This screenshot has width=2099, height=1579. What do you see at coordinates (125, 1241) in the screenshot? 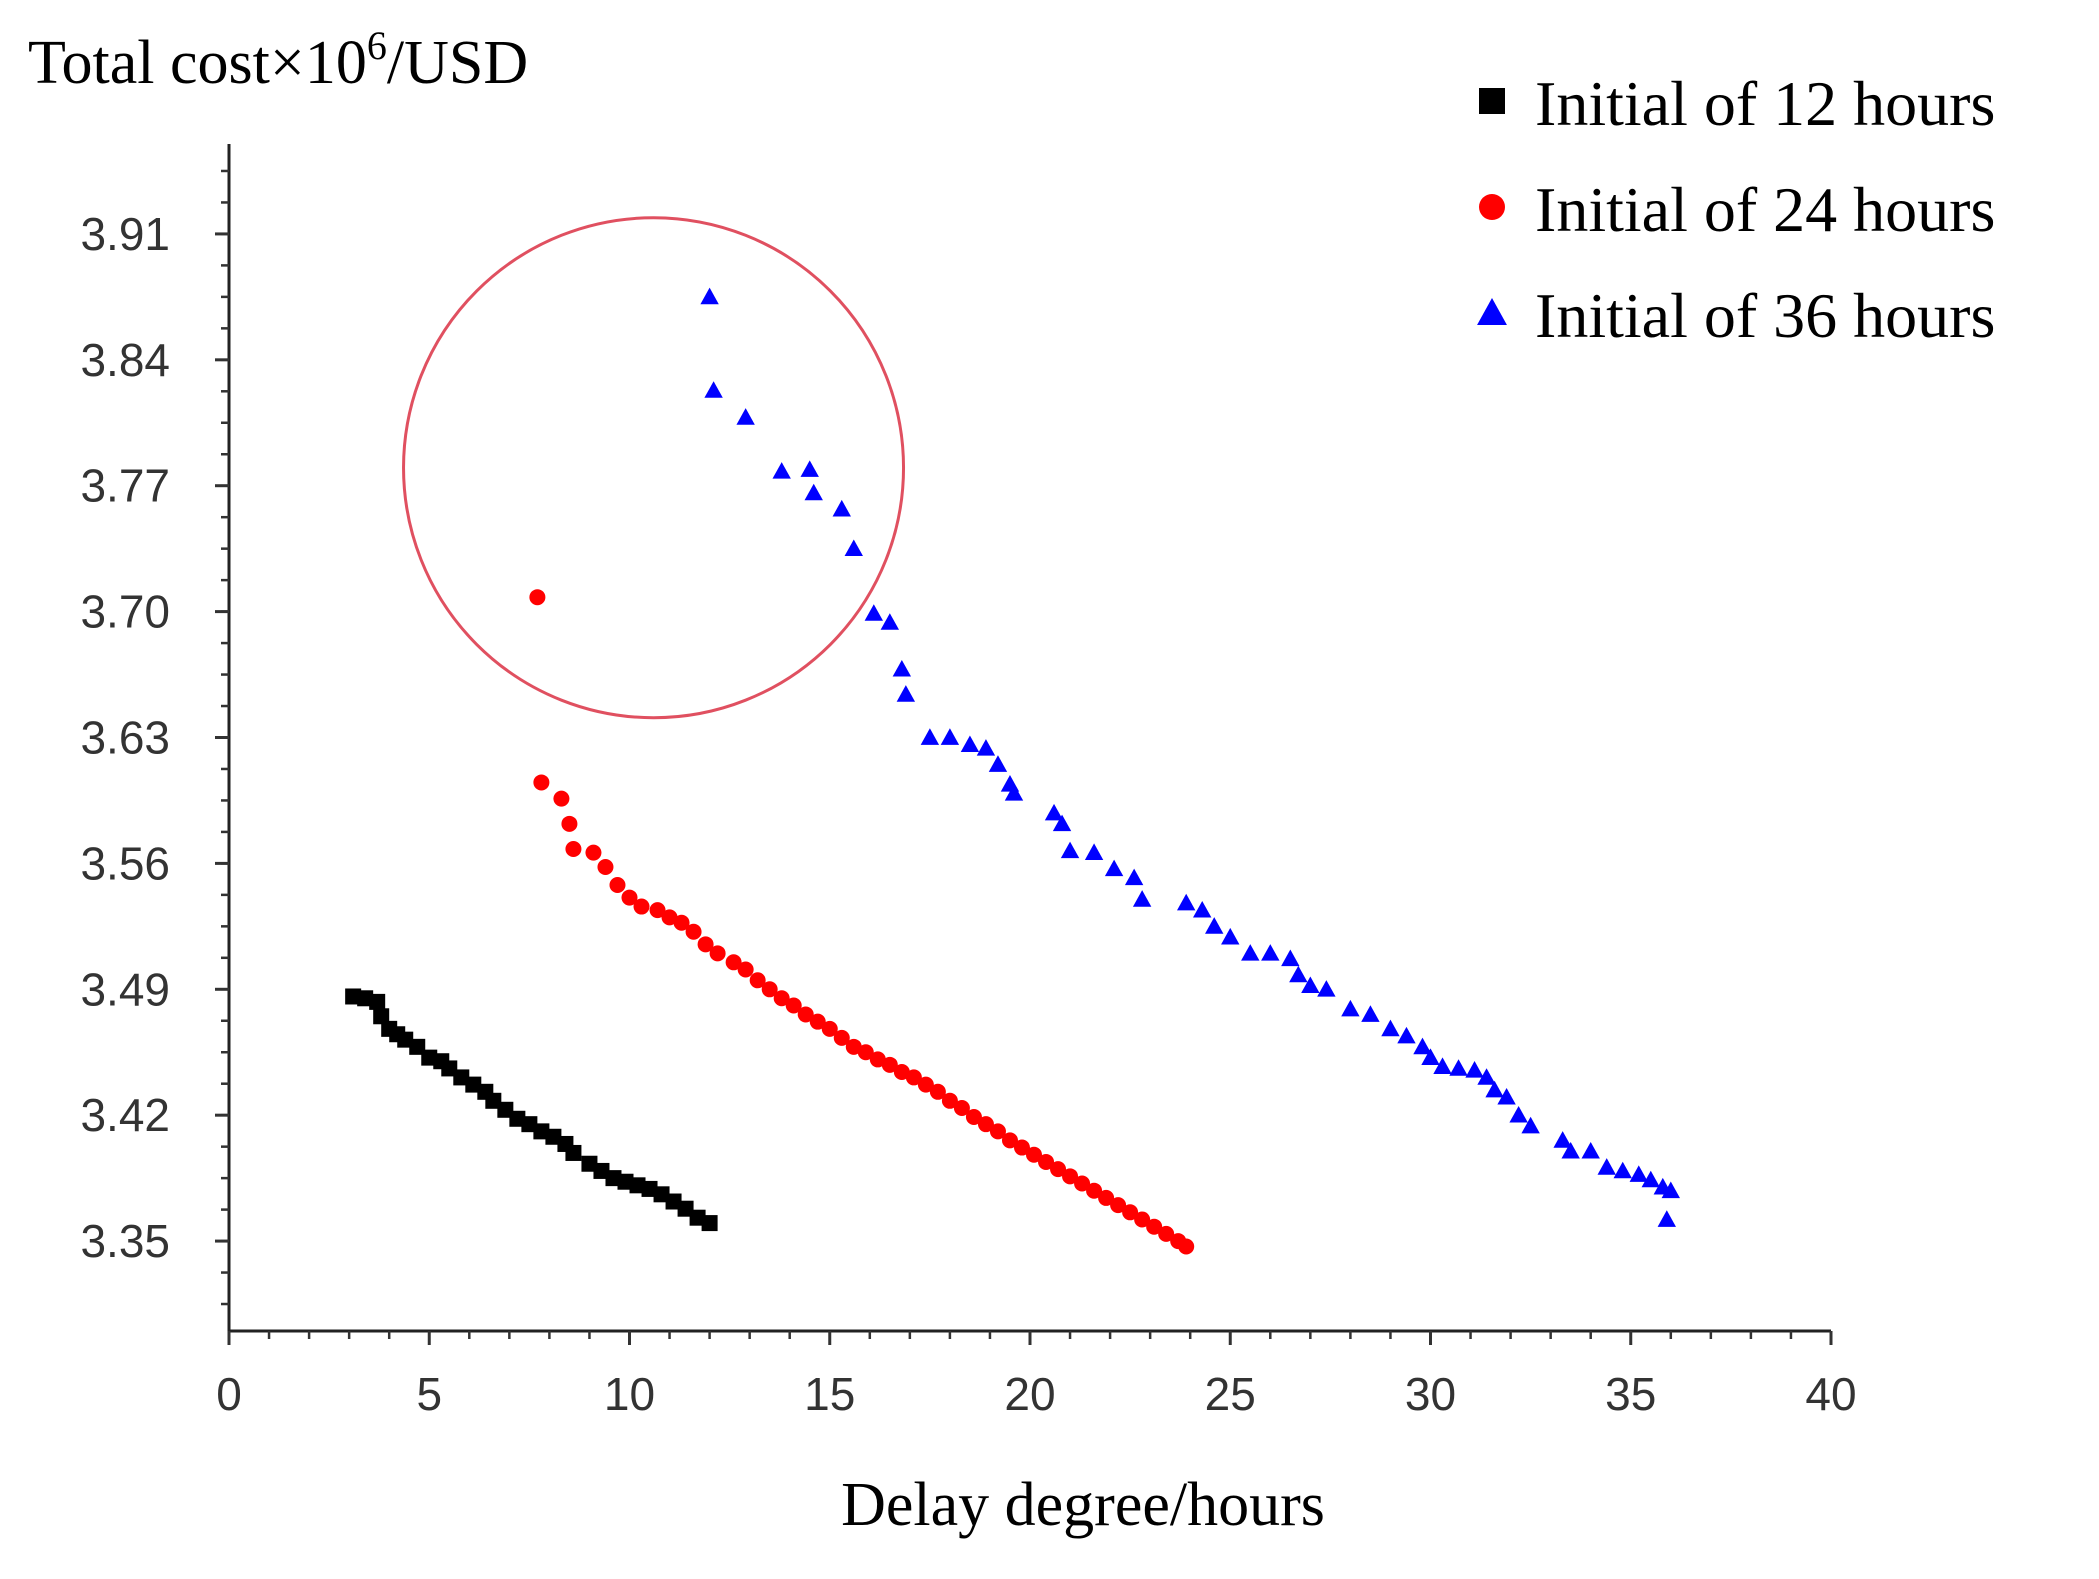
I see `y-tick-label: 3.35` at bounding box center [125, 1241].